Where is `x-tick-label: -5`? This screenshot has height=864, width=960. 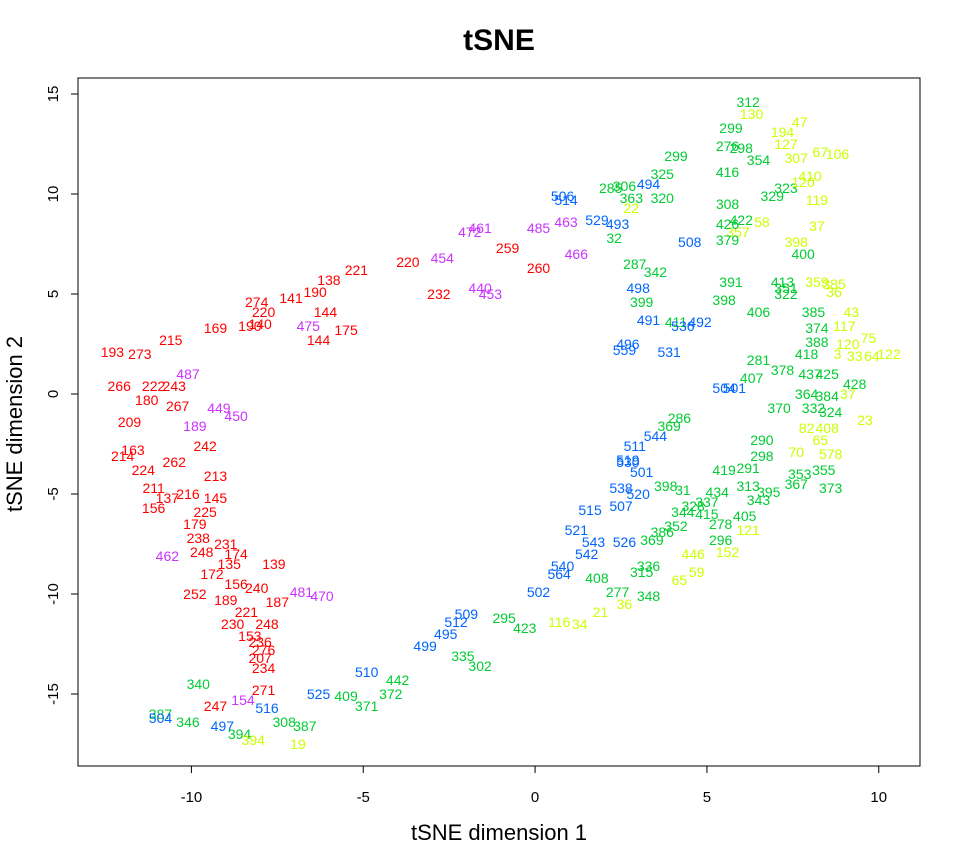
x-tick-label: -5 is located at coordinates (363, 797).